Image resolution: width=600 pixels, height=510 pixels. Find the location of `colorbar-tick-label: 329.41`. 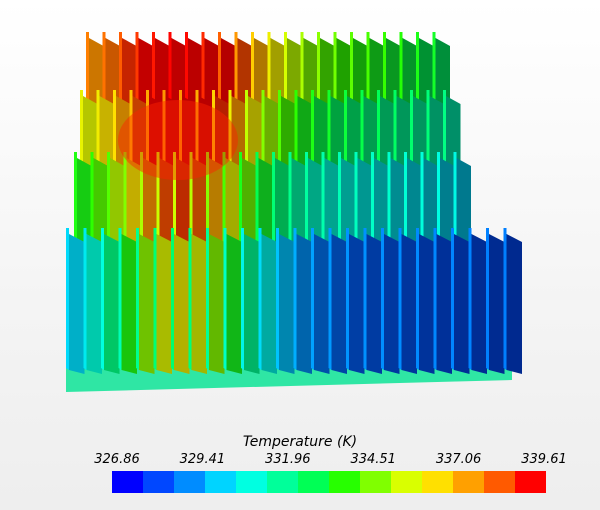

colorbar-tick-label: 329.41 is located at coordinates (202, 459).